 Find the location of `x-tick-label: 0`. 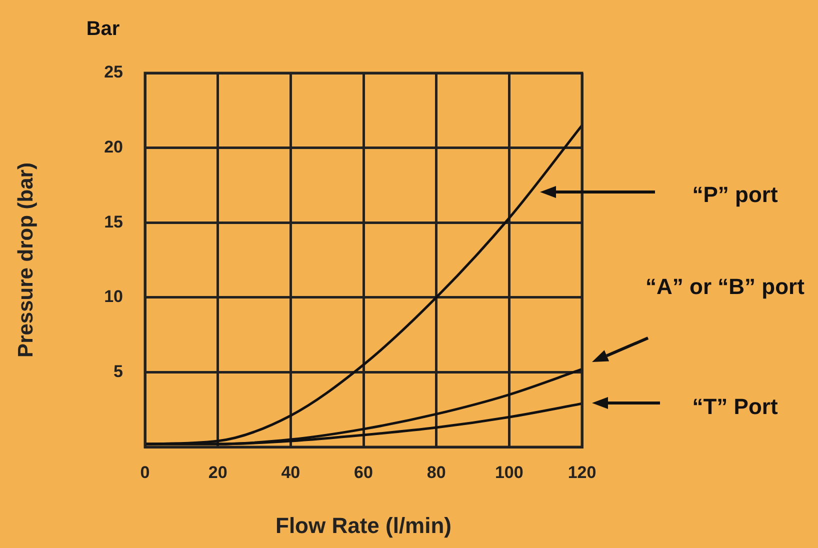

x-tick-label: 0 is located at coordinates (145, 472).